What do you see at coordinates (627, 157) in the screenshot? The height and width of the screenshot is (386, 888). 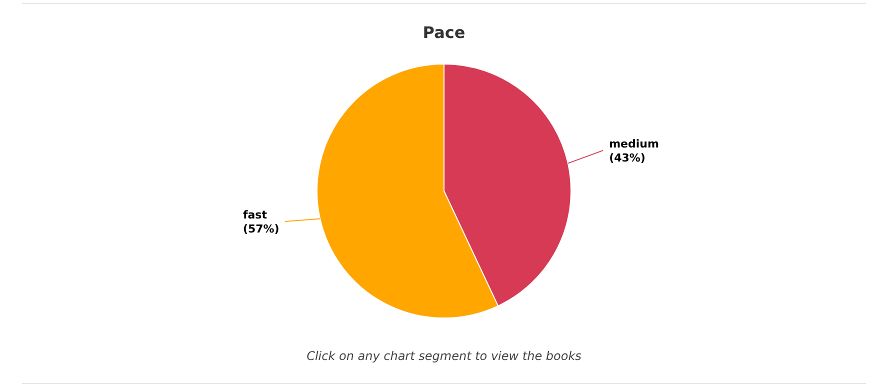 I see `data-label: (43%)` at bounding box center [627, 157].